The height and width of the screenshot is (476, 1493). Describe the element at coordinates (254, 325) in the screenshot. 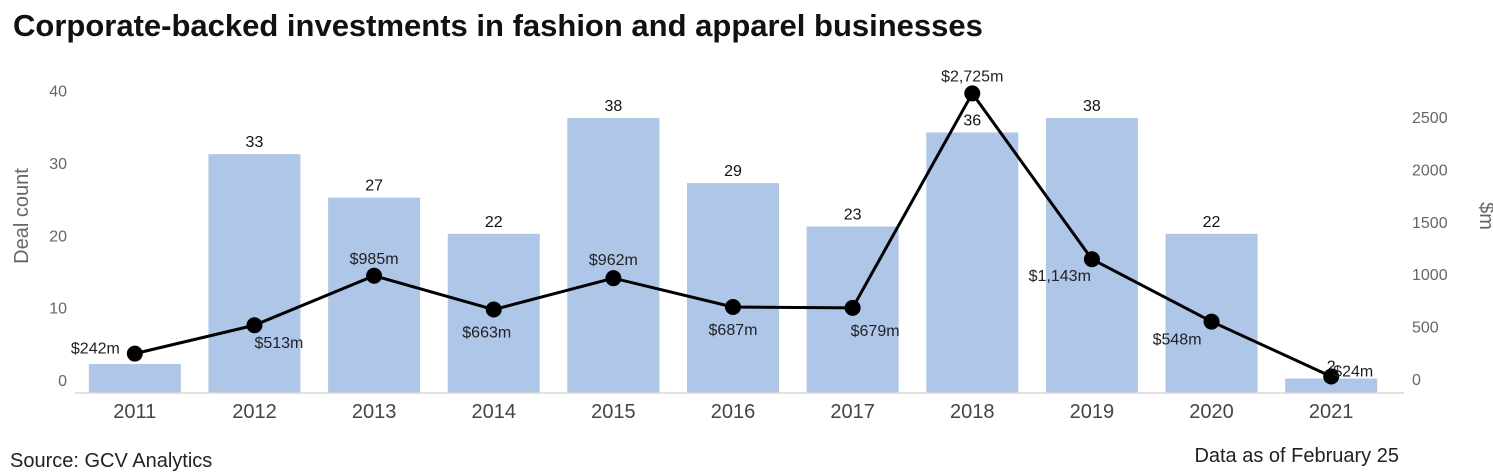

I see `line-point-2012` at that location.